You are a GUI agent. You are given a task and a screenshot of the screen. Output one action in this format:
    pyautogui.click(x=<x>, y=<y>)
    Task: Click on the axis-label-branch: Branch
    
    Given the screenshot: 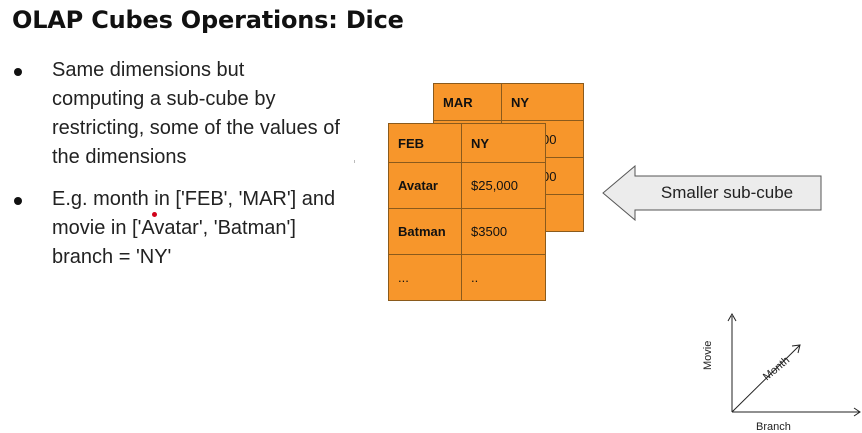 What is the action you would take?
    pyautogui.click(x=773, y=427)
    